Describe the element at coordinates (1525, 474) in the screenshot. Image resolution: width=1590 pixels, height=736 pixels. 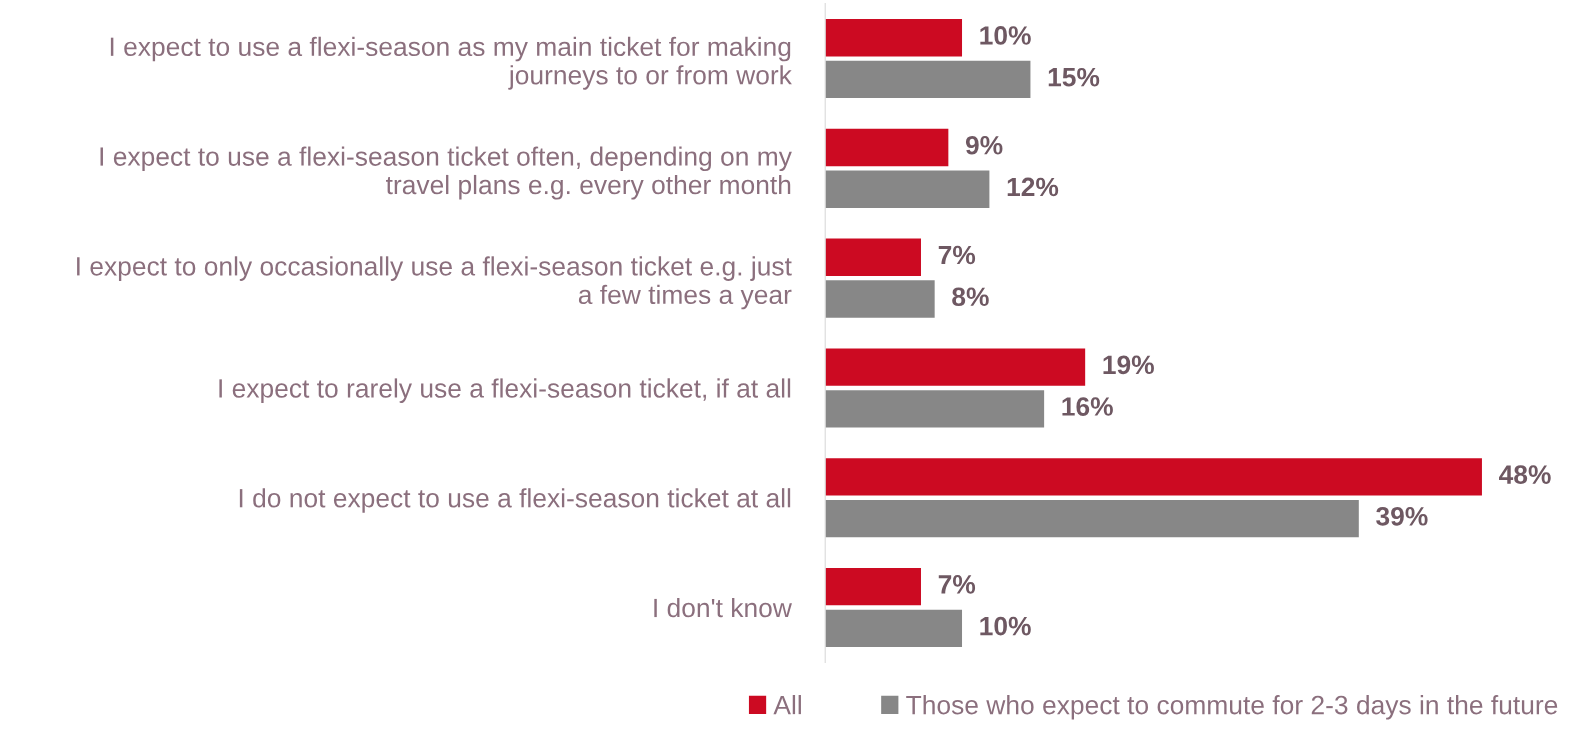
I see `data-label: 48%` at that location.